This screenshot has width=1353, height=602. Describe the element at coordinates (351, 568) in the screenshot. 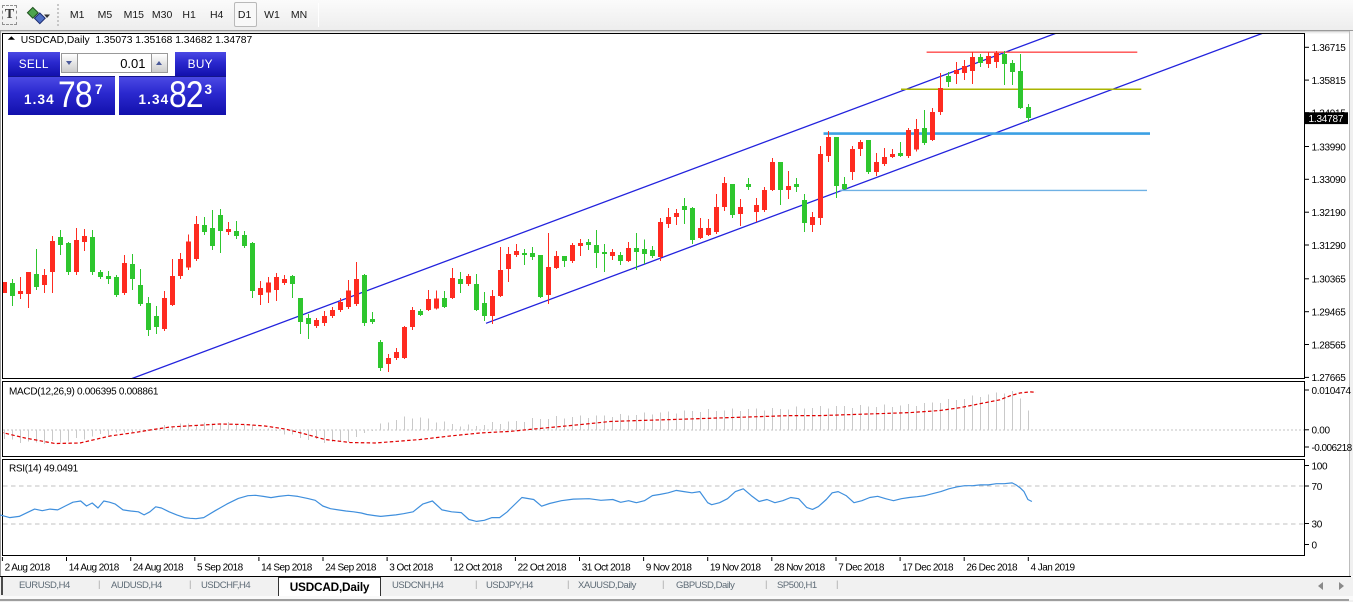

I see `svg-text: 24 Sep 2018` at that location.